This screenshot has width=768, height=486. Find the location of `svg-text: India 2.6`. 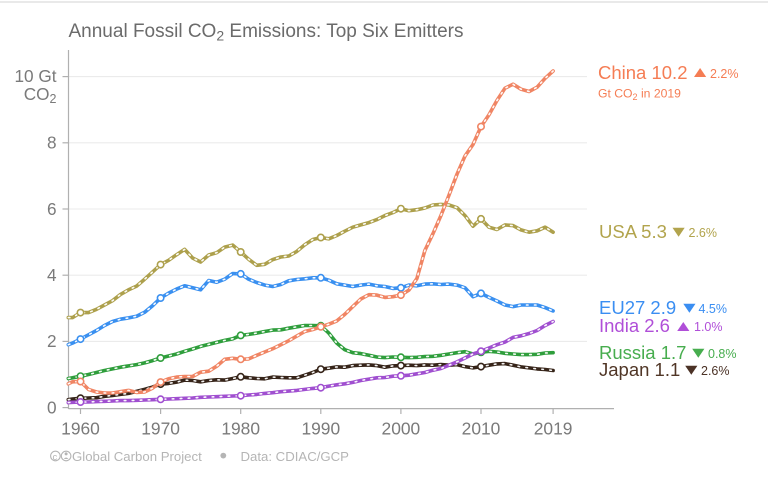

svg-text: India 2.6 is located at coordinates (634, 325).